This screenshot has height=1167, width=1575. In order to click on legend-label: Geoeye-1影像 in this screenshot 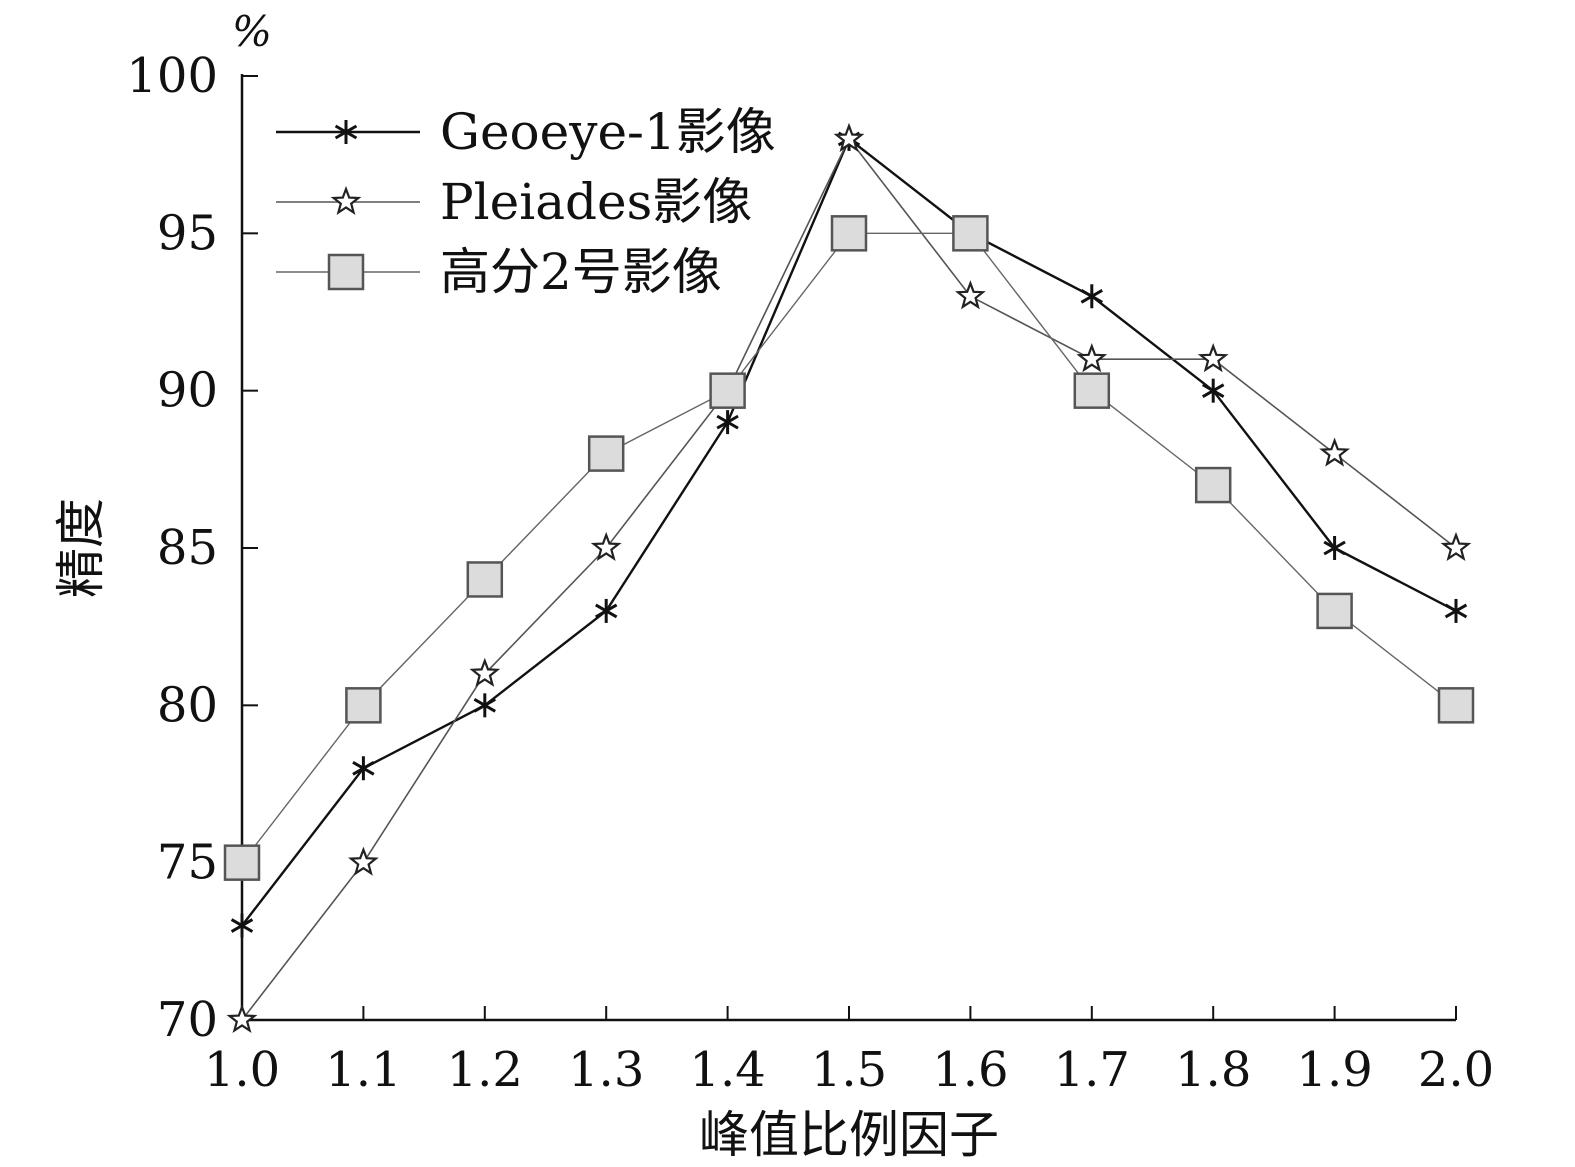, I will do `click(608, 132)`.